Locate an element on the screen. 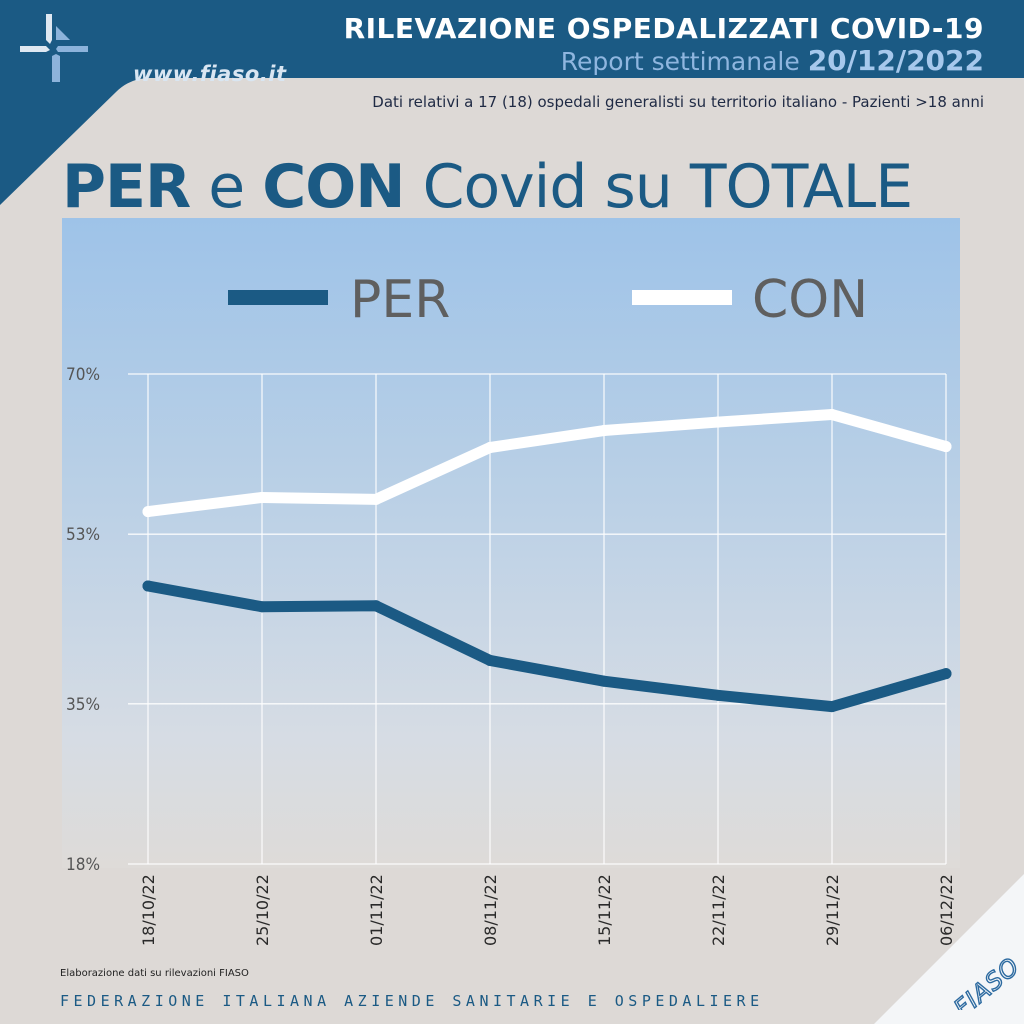  legend-swatch-per is located at coordinates (278, 297).